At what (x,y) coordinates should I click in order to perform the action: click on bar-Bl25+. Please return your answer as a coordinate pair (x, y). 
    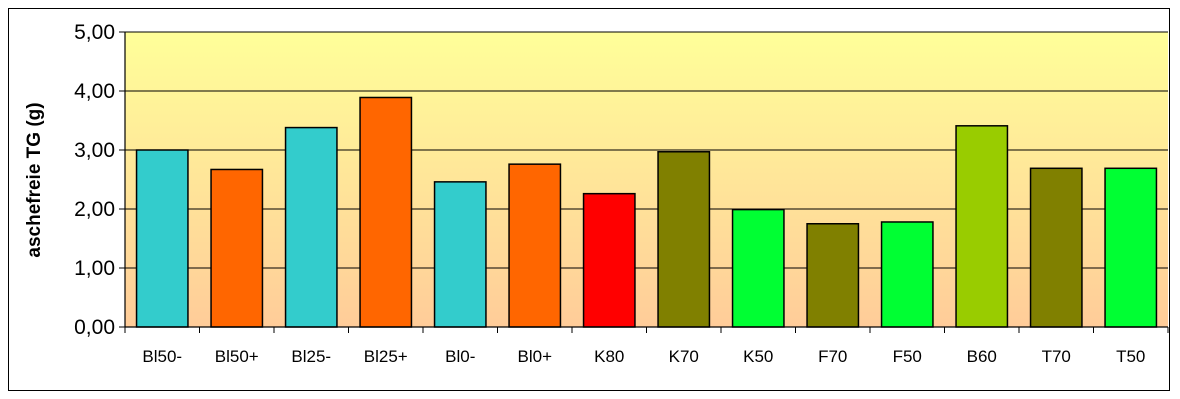
    Looking at the image, I should click on (386, 212).